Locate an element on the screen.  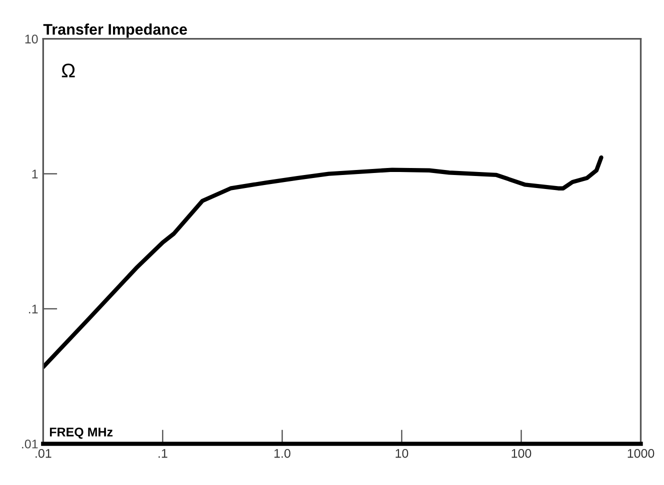
x-tick-label: .01 is located at coordinates (44, 453).